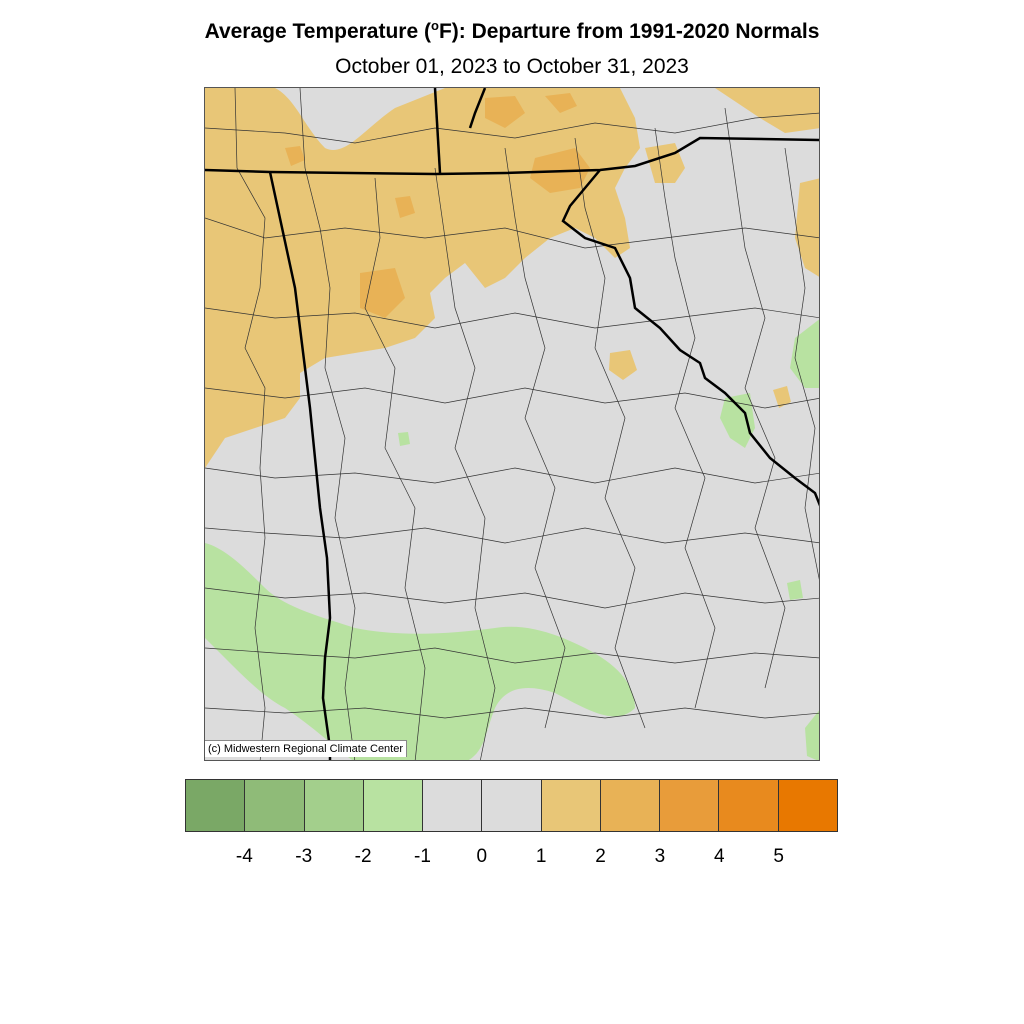 This screenshot has width=1024, height=1024. I want to click on legend-tick-label: 2, so click(600, 856).